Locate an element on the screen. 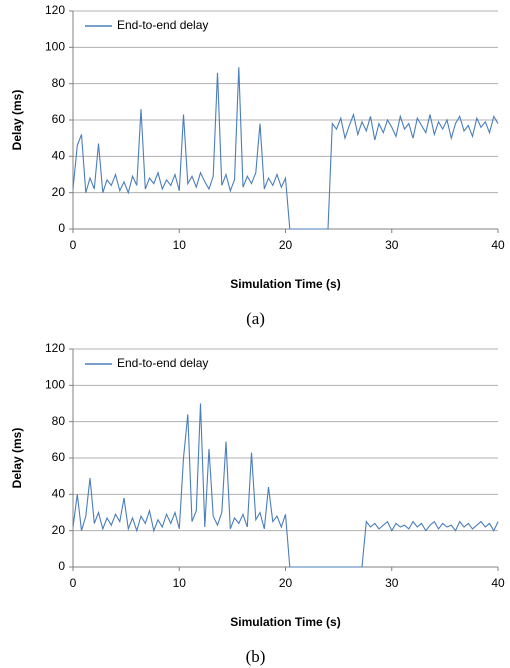 The height and width of the screenshot is (668, 510). caption: (b) is located at coordinates (256, 656).